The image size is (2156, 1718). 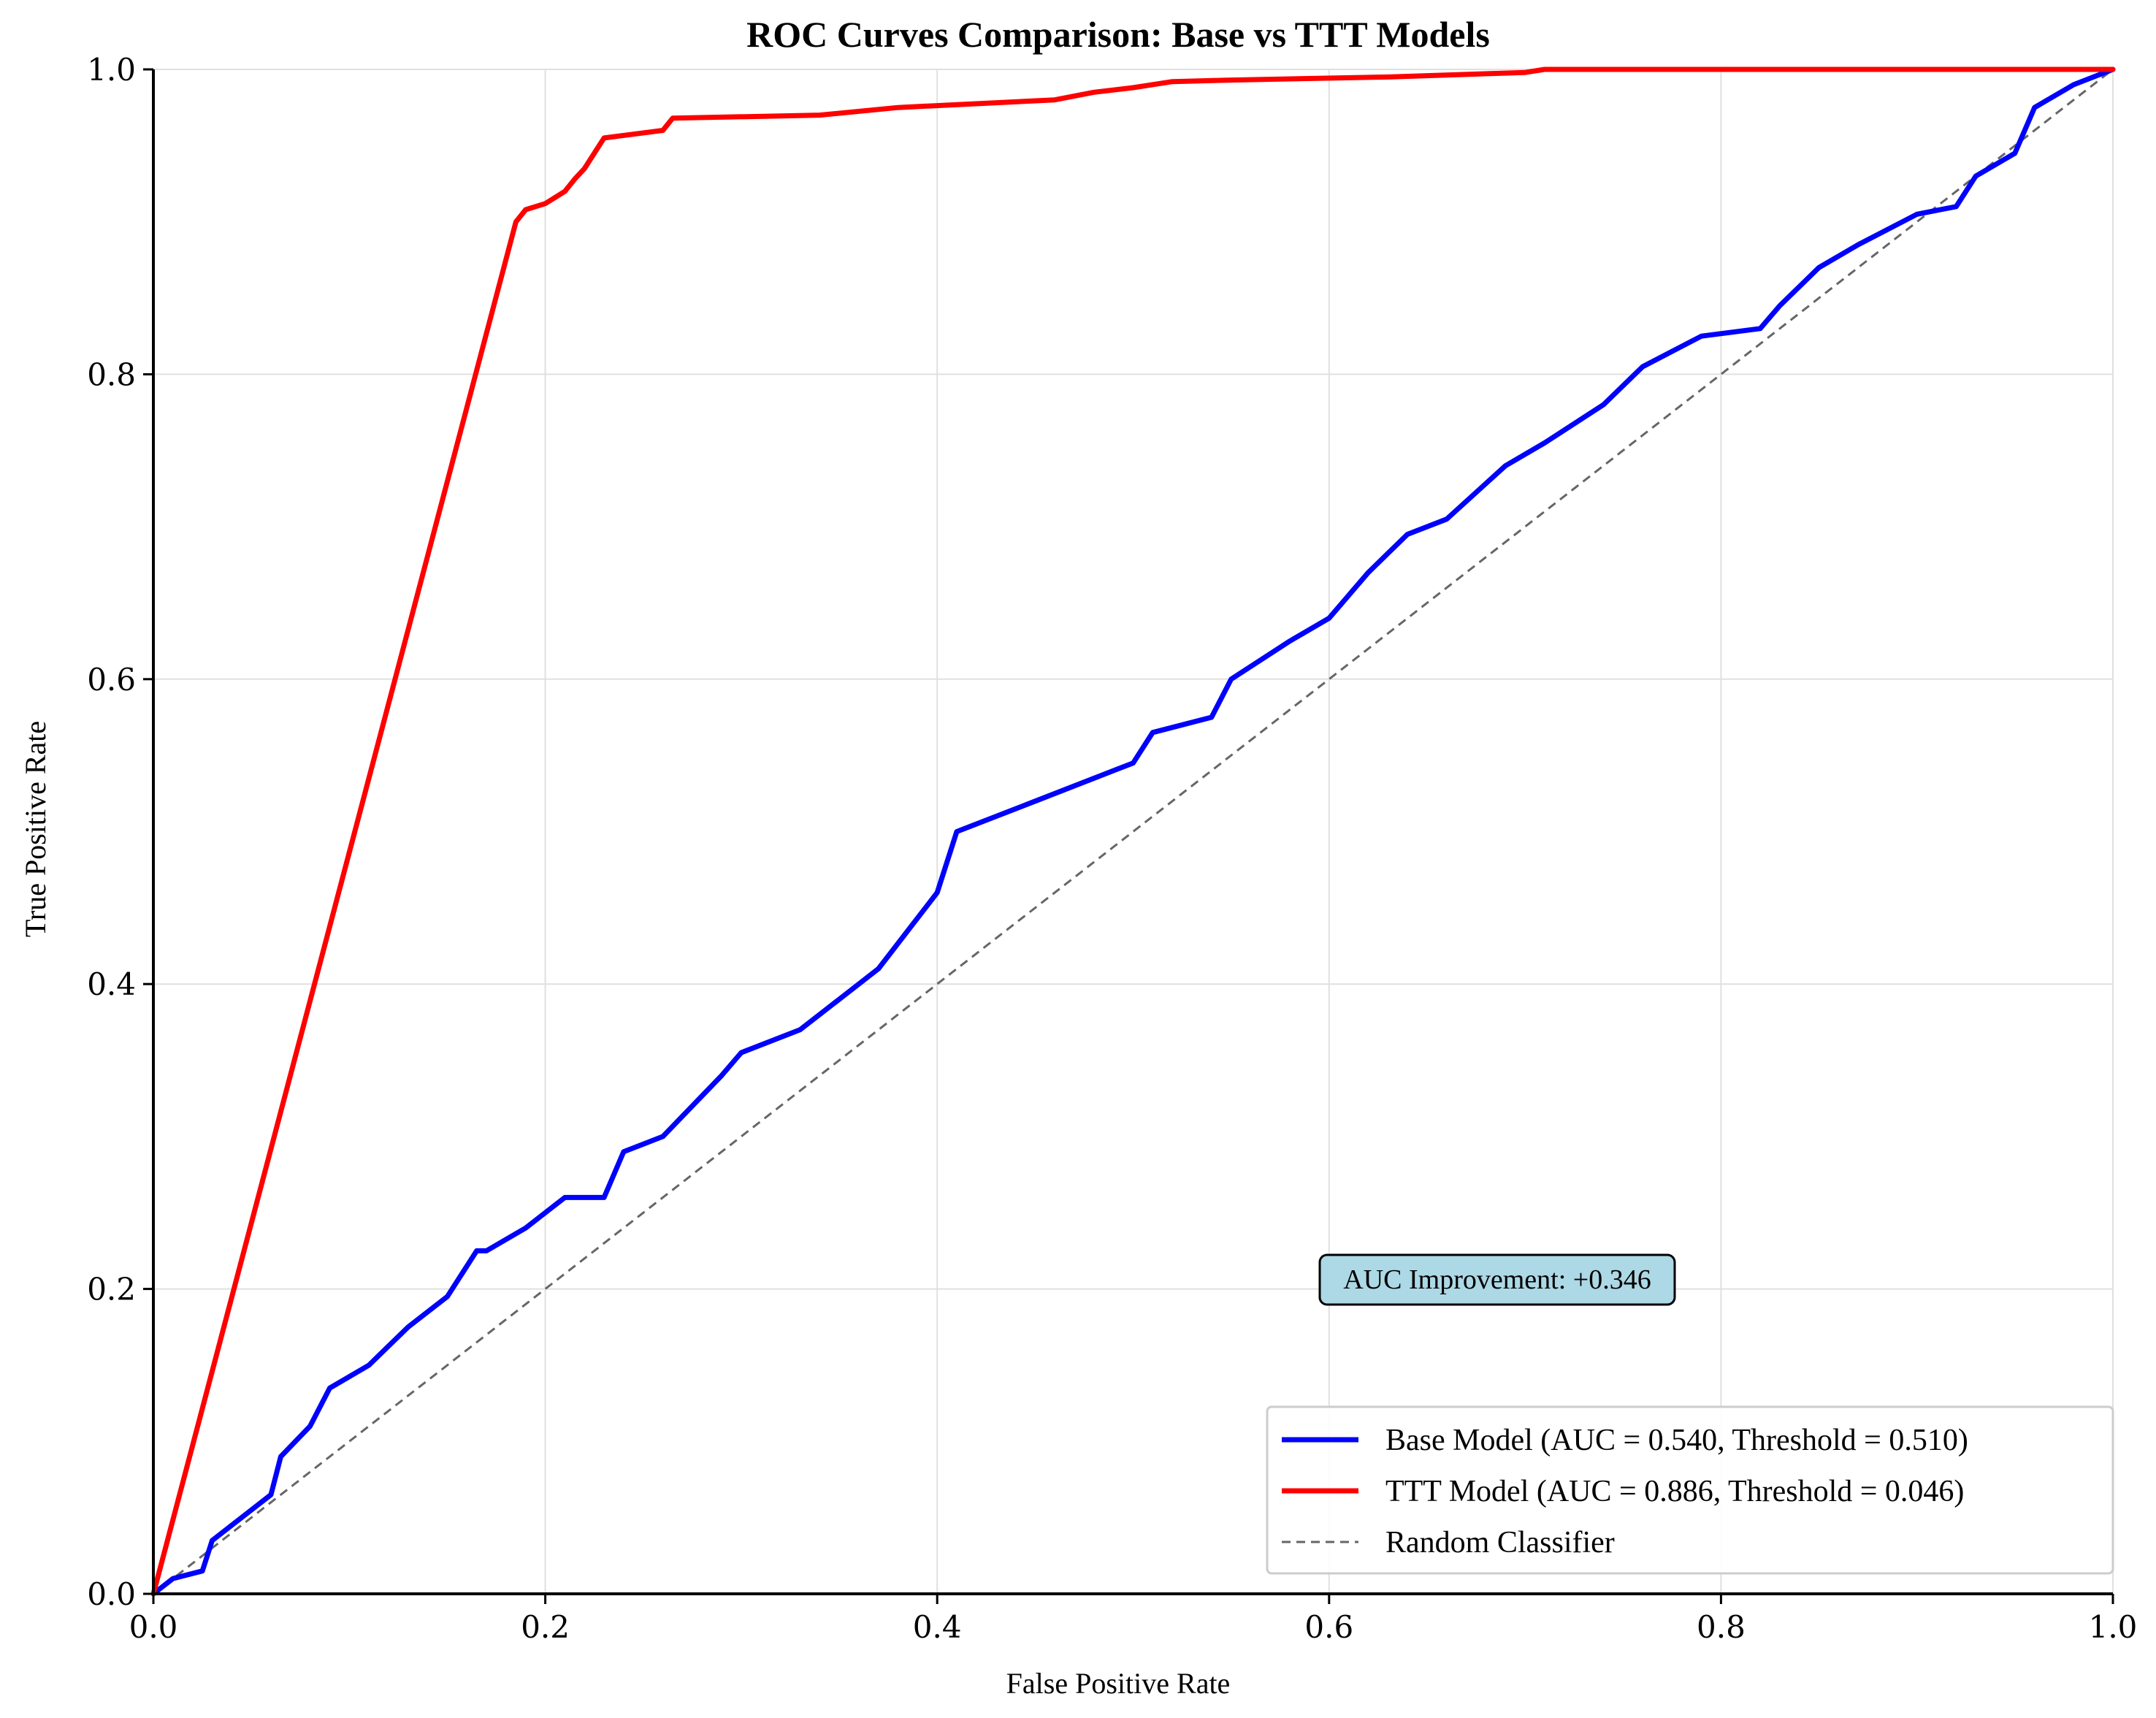 I want to click on annotation-text: AUC Improvement: +0.346, so click(x=1497, y=1279).